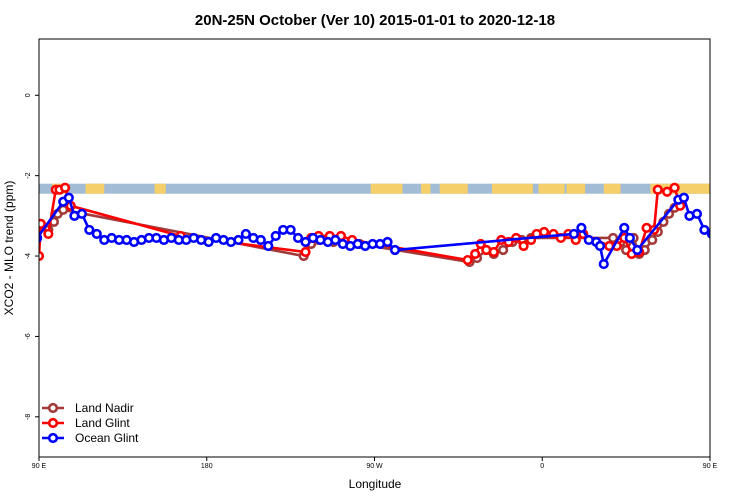 This screenshot has height=500, width=750. I want to click on y-axis: 0 -2 -4 -6 -8, so click(32, 256).